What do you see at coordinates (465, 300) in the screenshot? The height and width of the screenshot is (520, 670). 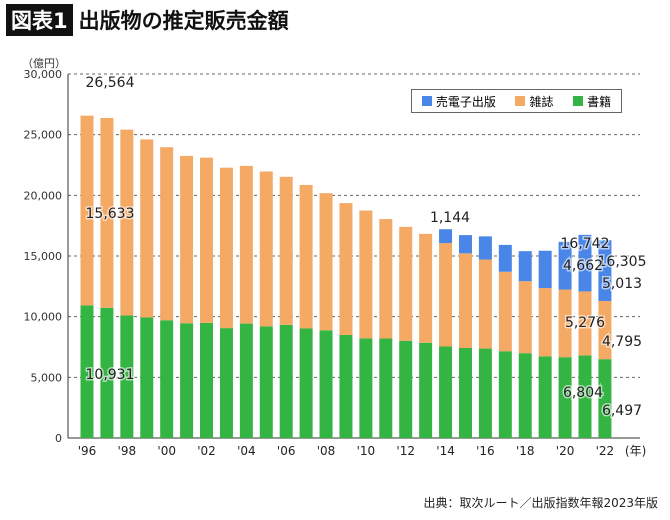 I see `bar-2015-雑誌` at bounding box center [465, 300].